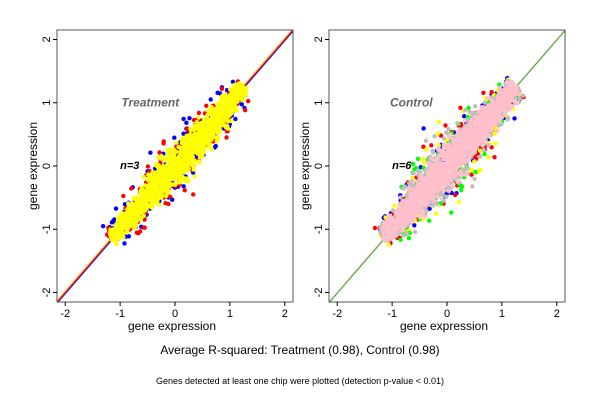  Describe the element at coordinates (120, 314) in the screenshot. I see `x-tick-label: -1` at that location.